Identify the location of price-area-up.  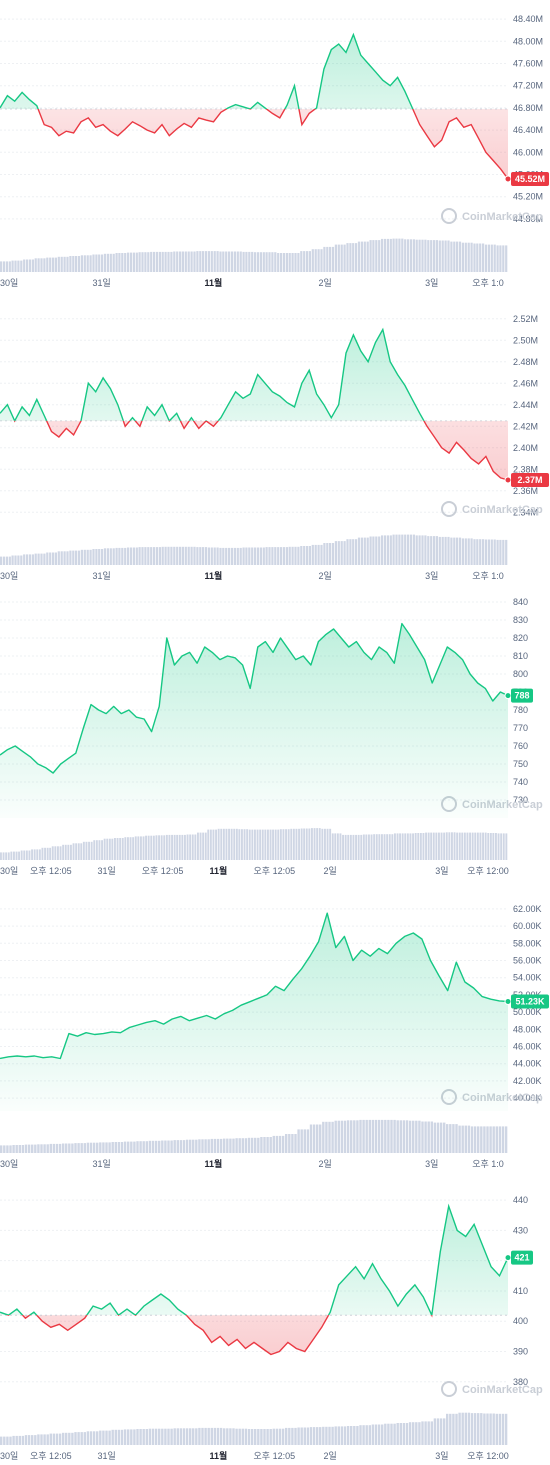
(254, 72).